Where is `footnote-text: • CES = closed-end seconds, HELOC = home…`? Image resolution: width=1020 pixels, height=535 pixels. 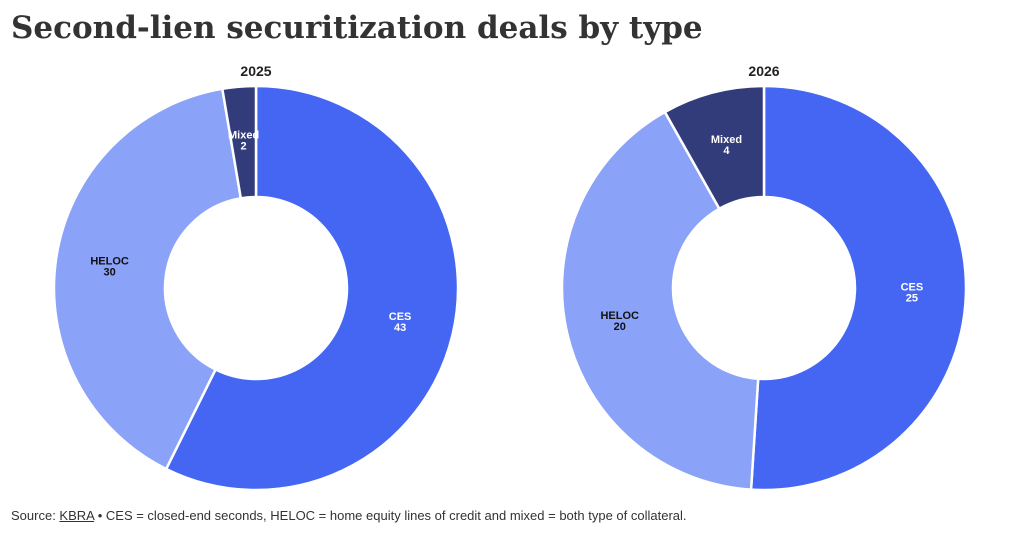
footnote-text: • CES = closed-end seconds, HELOC = home… is located at coordinates (390, 515).